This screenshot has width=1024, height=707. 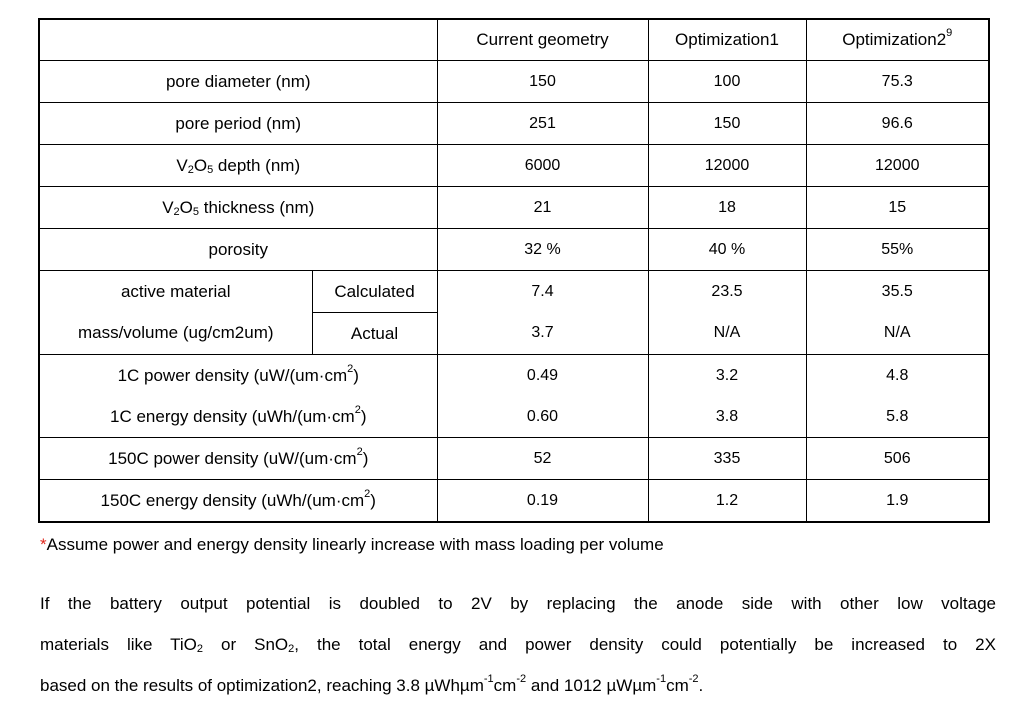 What do you see at coordinates (897, 81) in the screenshot?
I see `table-cell: 75.3` at bounding box center [897, 81].